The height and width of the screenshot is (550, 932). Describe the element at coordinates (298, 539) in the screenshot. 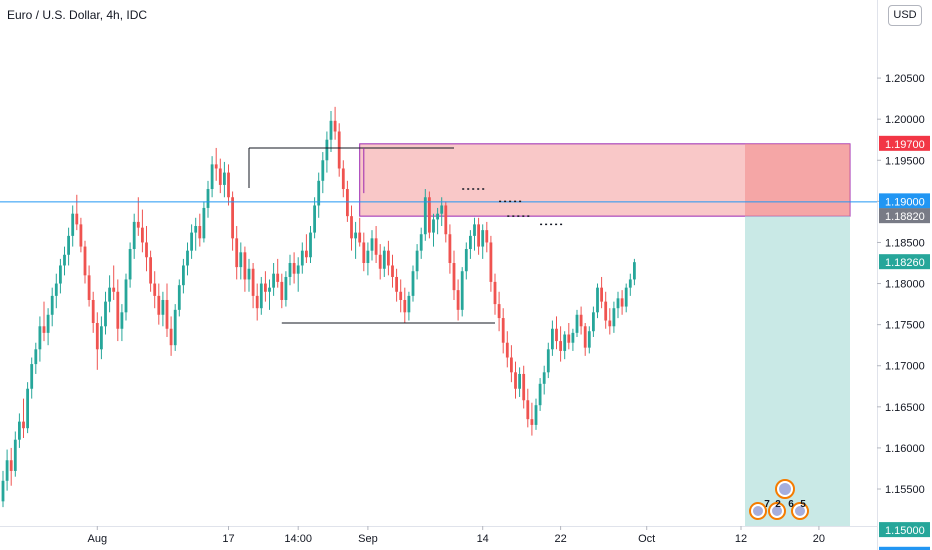

I see `time-tick-label: 14:00` at that location.